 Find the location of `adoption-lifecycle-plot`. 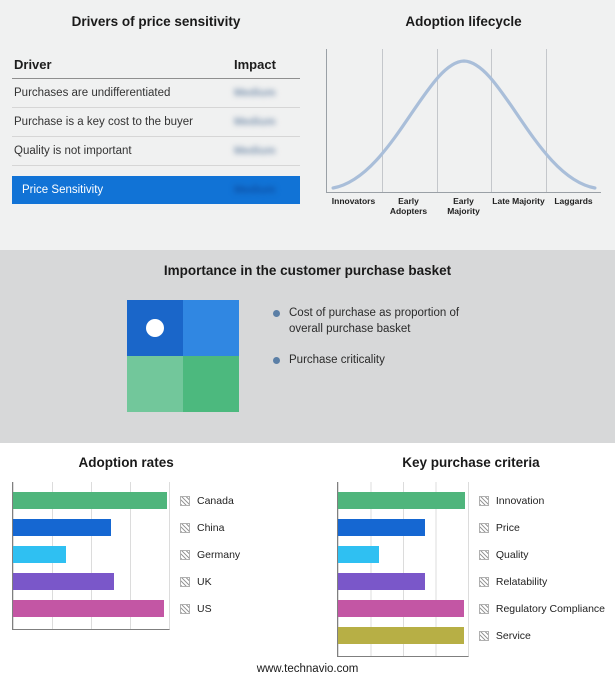

adoption-lifecycle-plot is located at coordinates (463, 121).